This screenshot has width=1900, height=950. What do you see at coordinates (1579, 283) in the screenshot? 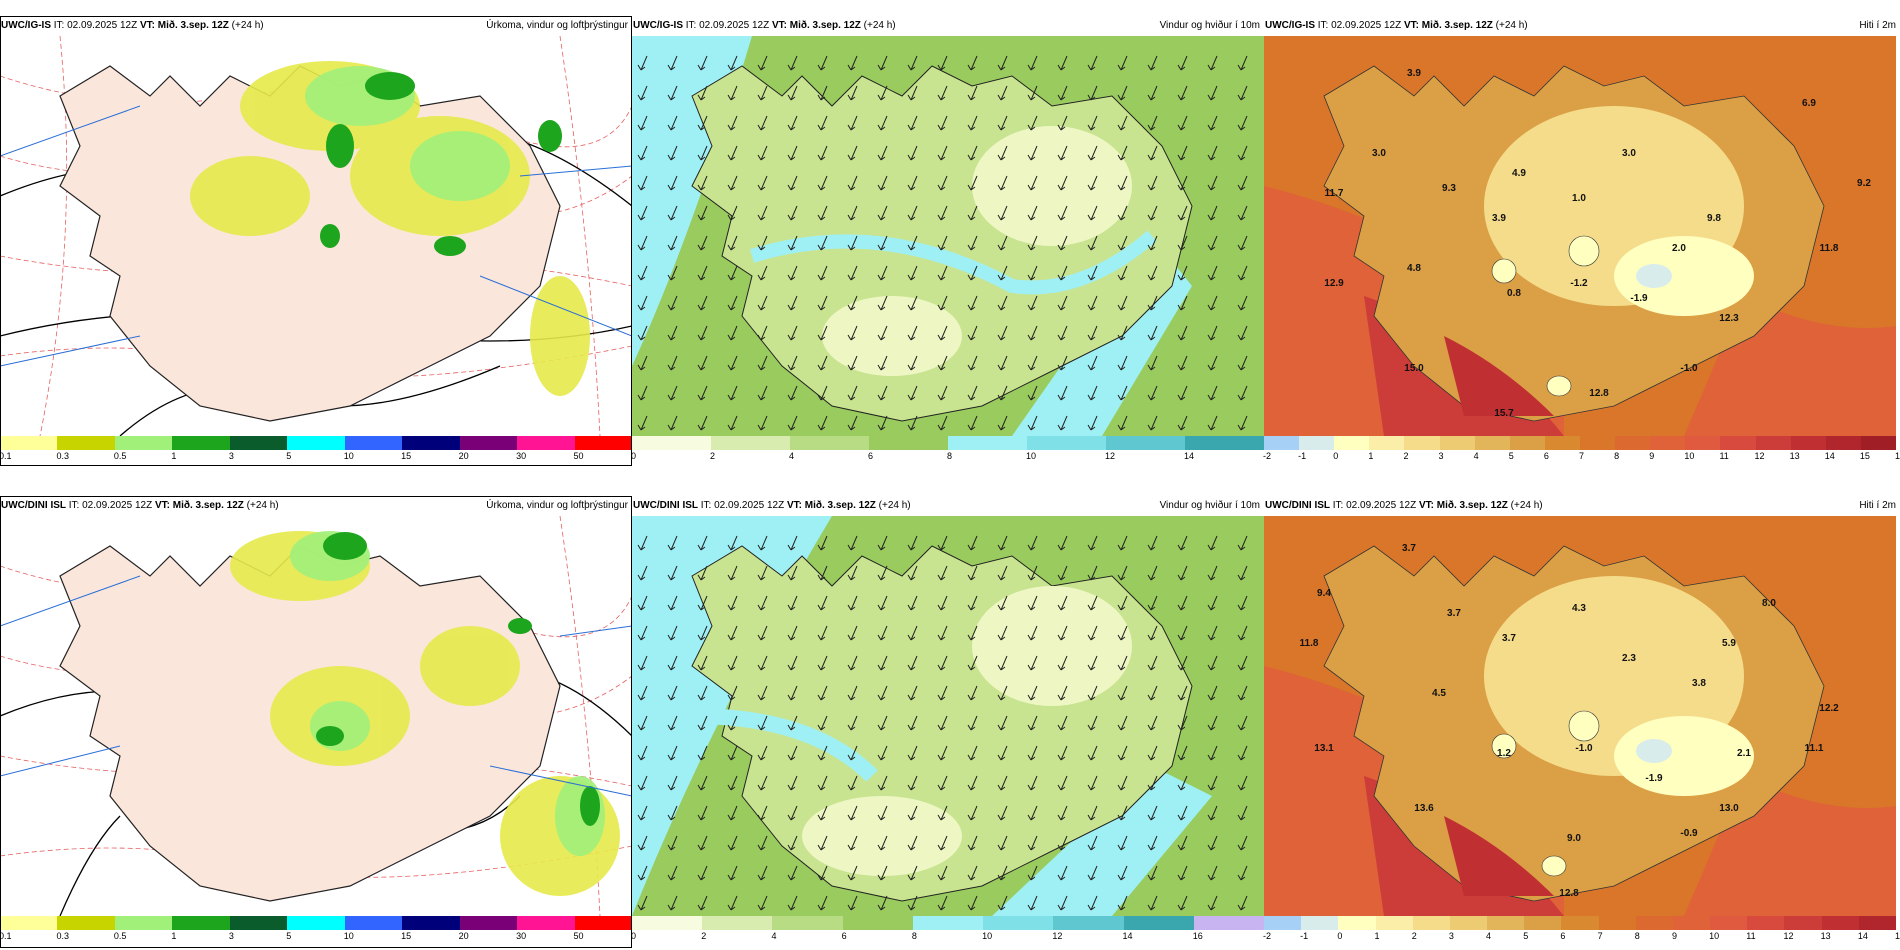
I see `temperature-label: -1.2` at bounding box center [1579, 283].